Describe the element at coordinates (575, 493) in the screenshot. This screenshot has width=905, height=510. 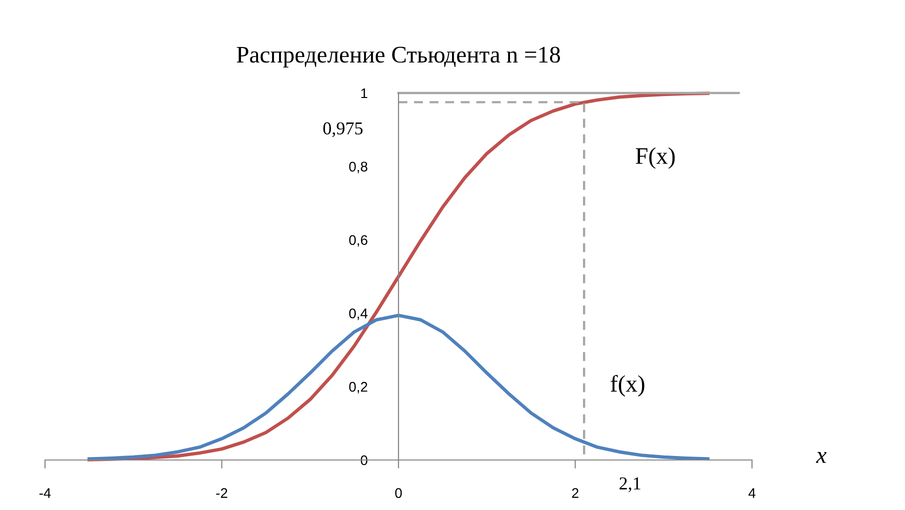
I see `x-tick-label: 2` at that location.